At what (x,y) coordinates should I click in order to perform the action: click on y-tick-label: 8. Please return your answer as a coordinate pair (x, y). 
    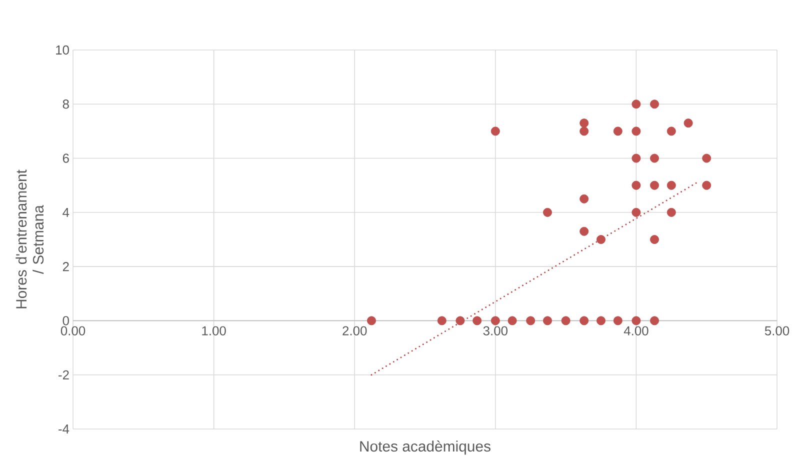
    Looking at the image, I should click on (65, 104).